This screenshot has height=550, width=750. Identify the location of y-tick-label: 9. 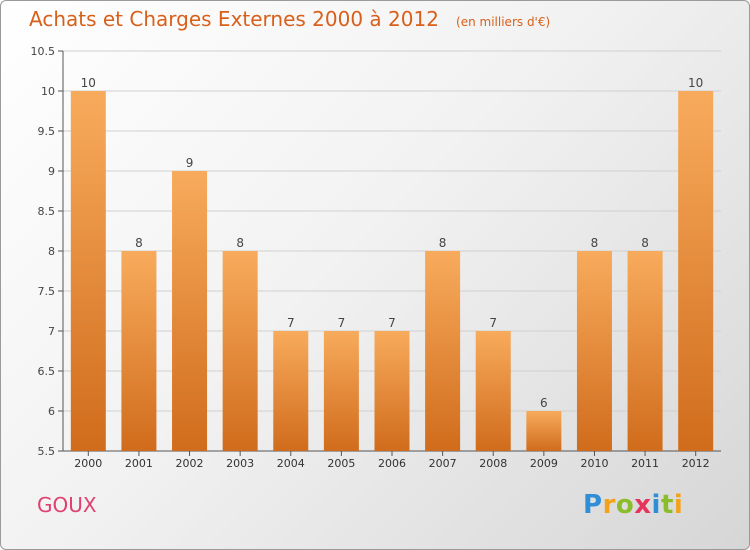
(51, 171).